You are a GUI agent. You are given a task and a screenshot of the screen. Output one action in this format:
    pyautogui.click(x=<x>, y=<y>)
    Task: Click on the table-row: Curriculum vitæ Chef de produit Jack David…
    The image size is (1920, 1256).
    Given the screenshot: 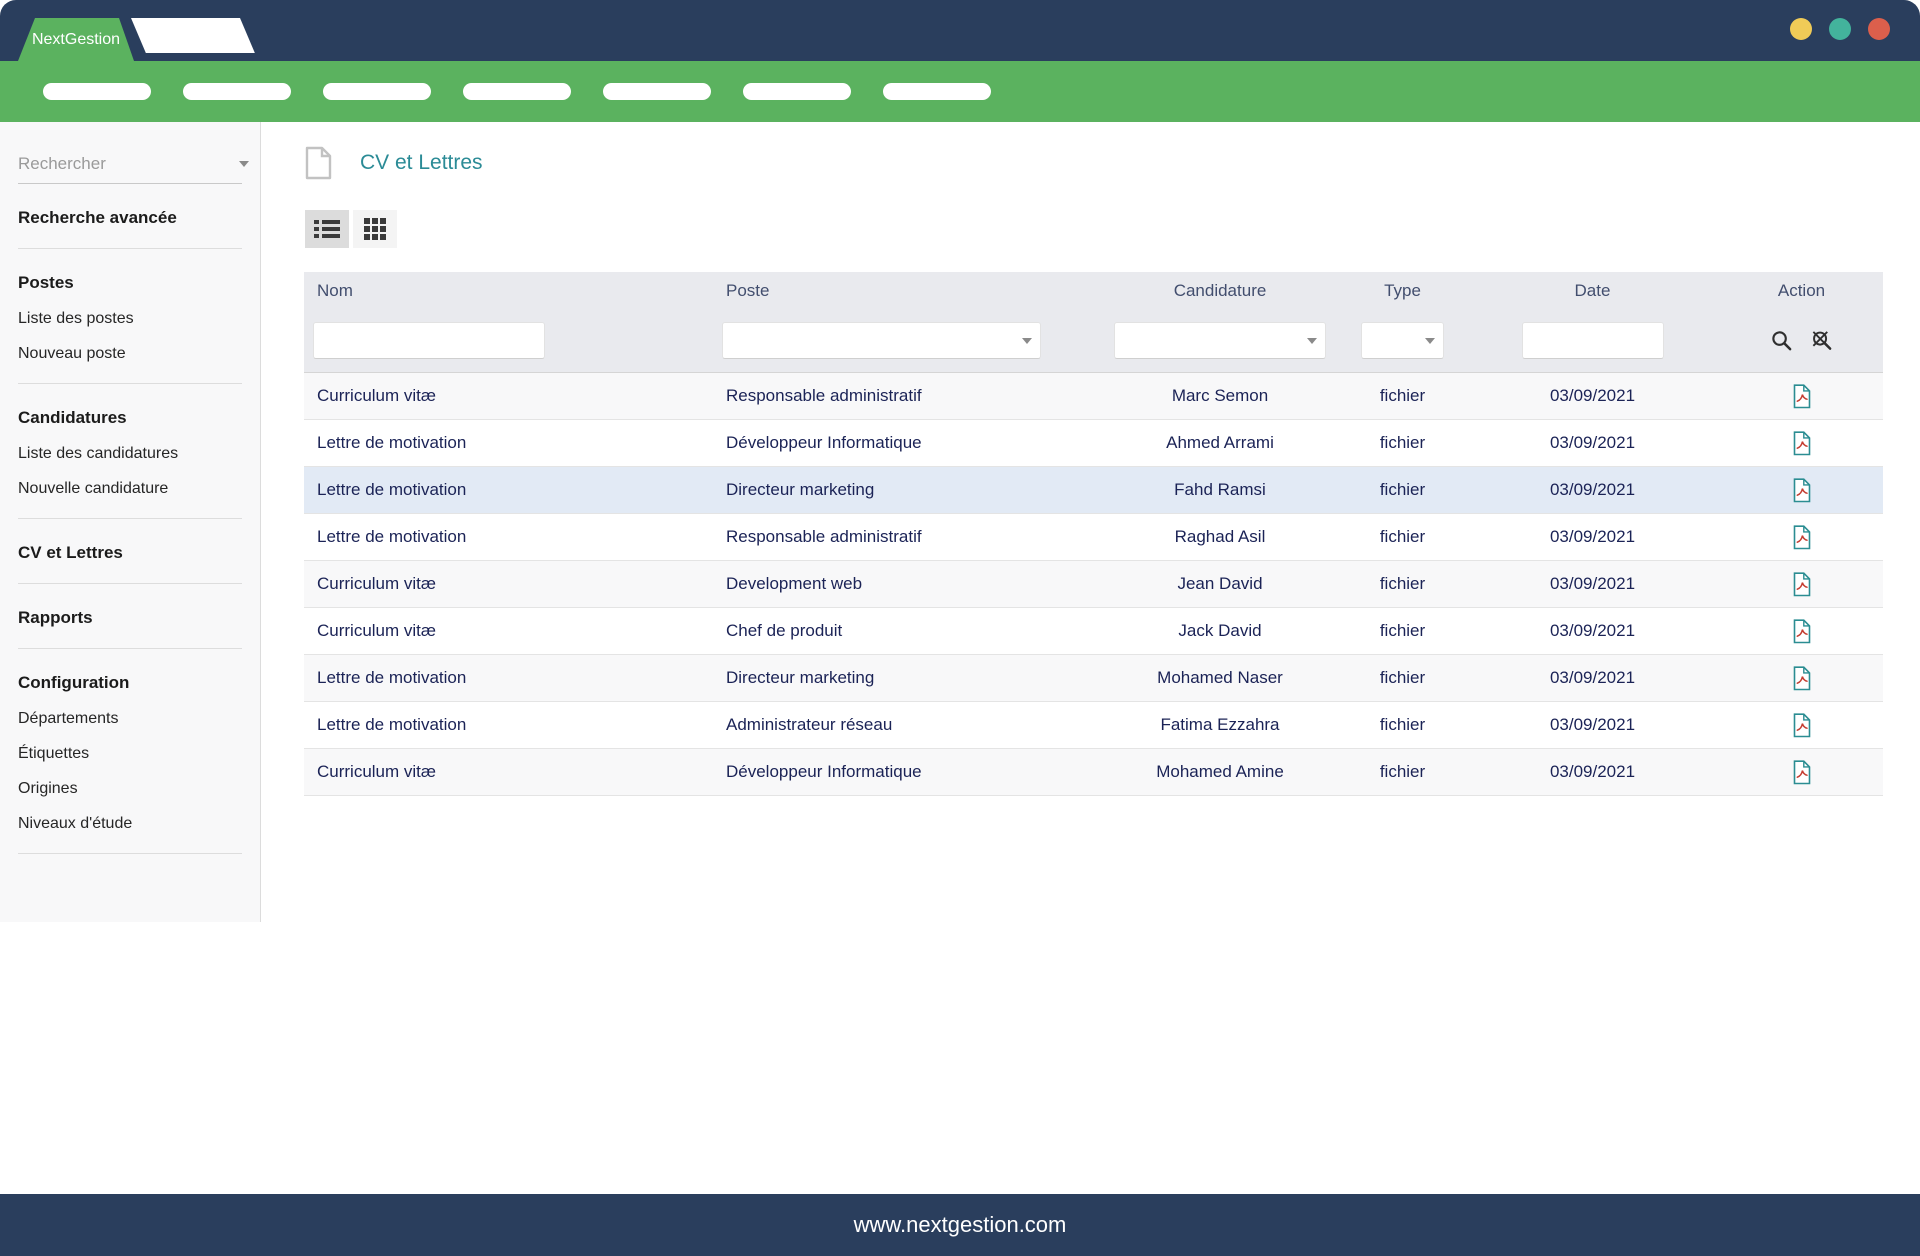 What is the action you would take?
    pyautogui.click(x=1093, y=631)
    